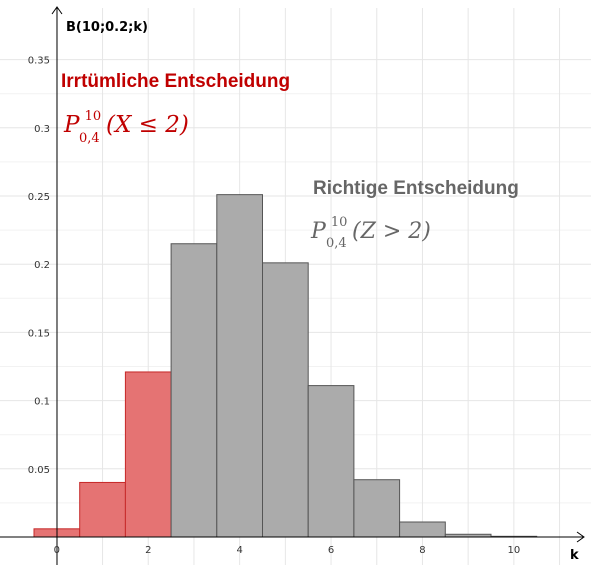 This screenshot has width=591, height=565. Describe the element at coordinates (513, 550) in the screenshot. I see `x-tick-10: 10` at that location.